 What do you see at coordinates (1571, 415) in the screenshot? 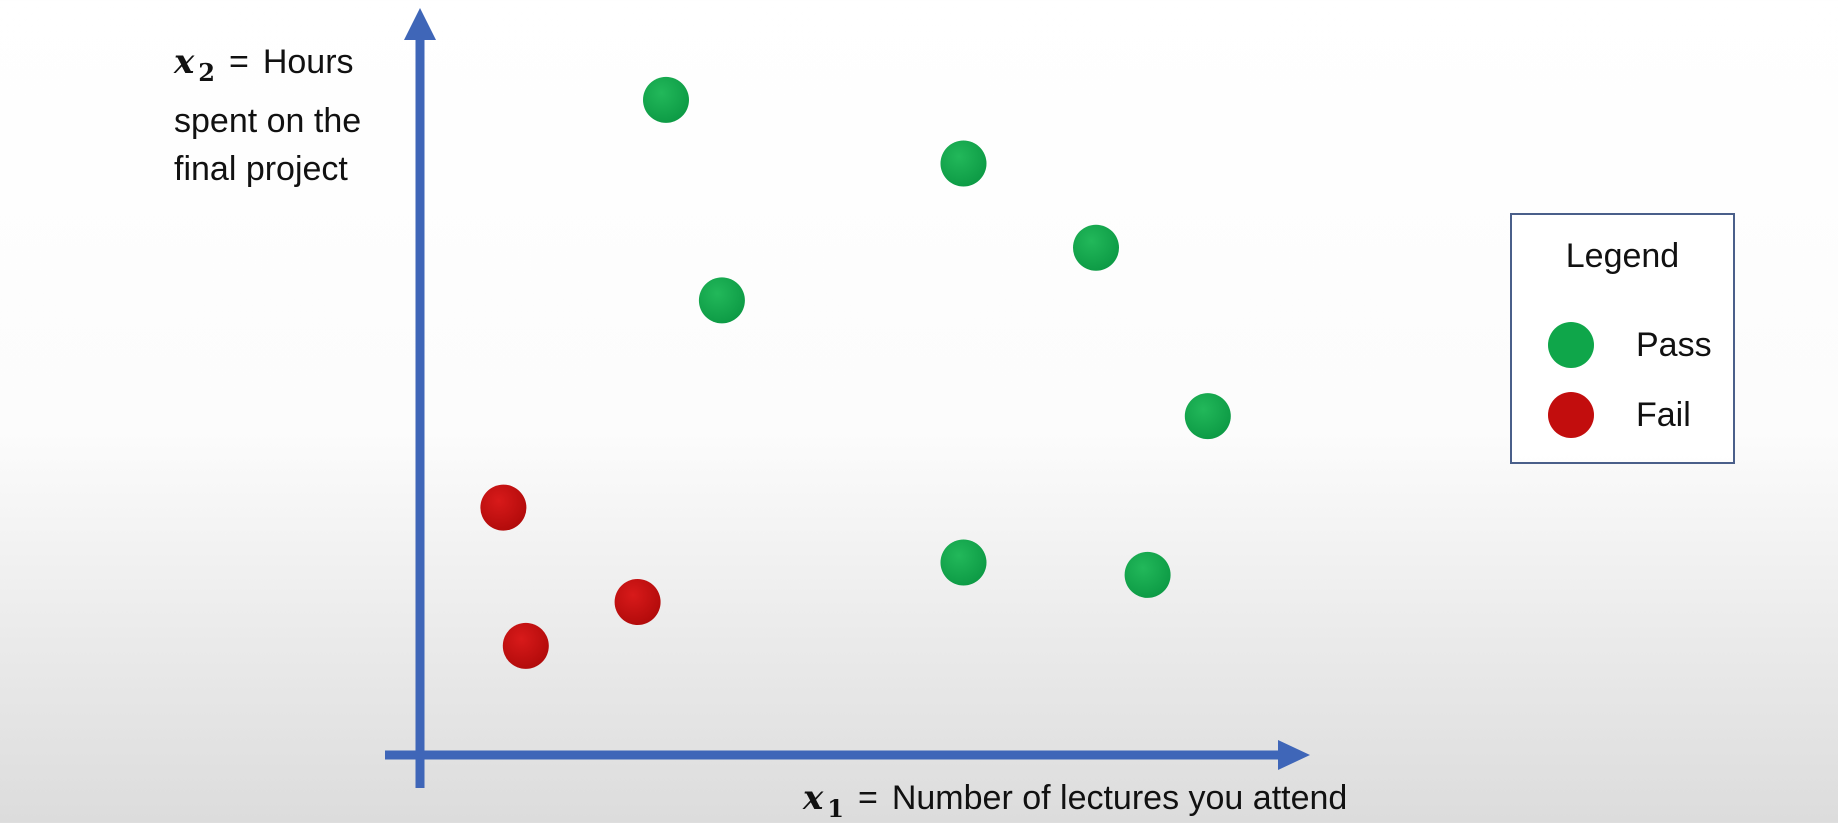
I see `fail-marker-icon` at bounding box center [1571, 415].